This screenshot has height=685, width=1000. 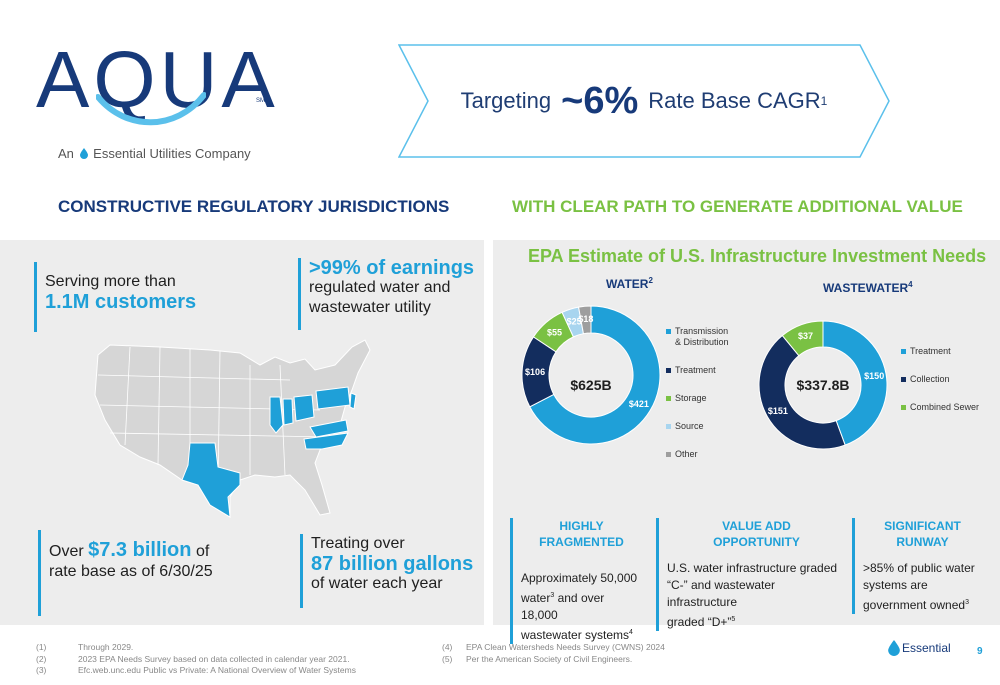 What do you see at coordinates (119, 153) in the screenshot?
I see `tagline-brand: Essential` at bounding box center [119, 153].